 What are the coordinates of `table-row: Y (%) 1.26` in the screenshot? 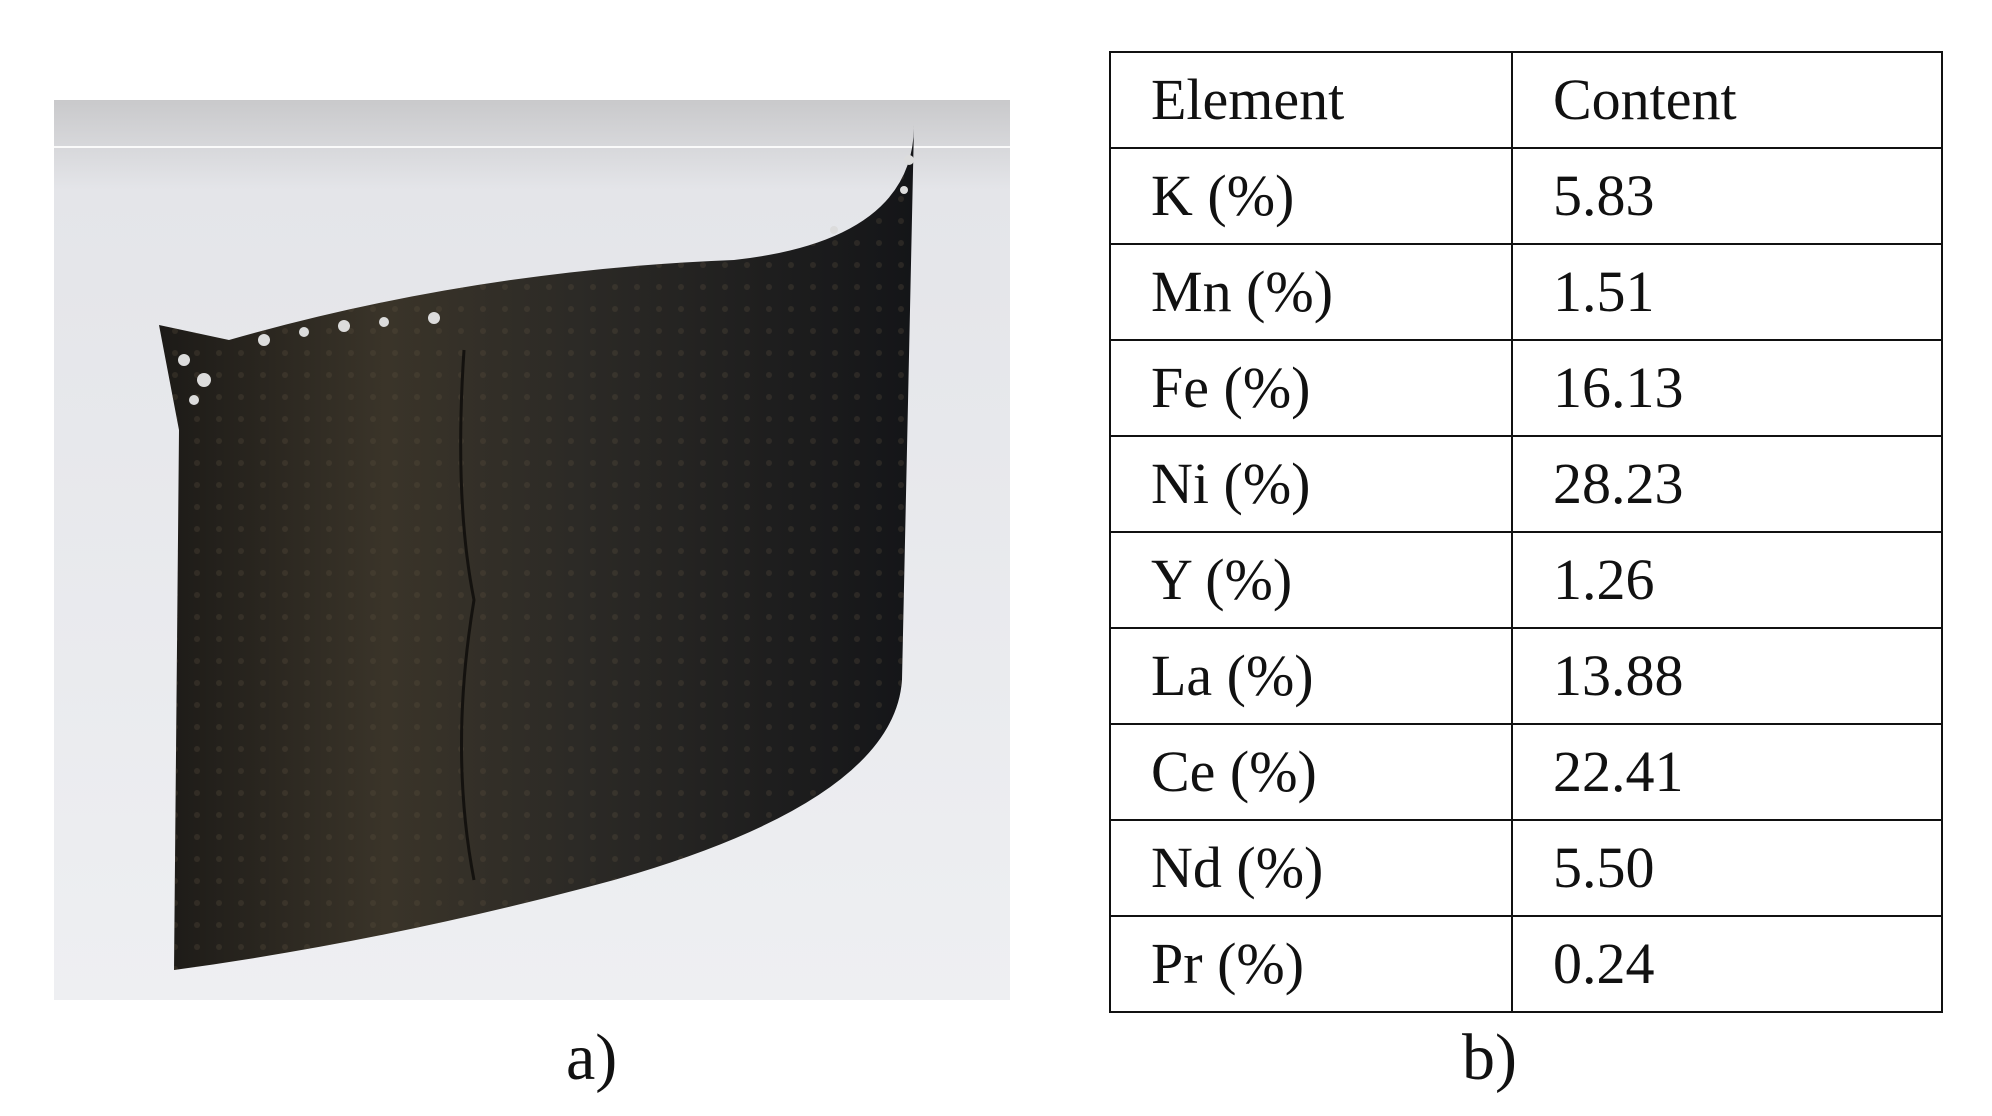 It's located at (1526, 580).